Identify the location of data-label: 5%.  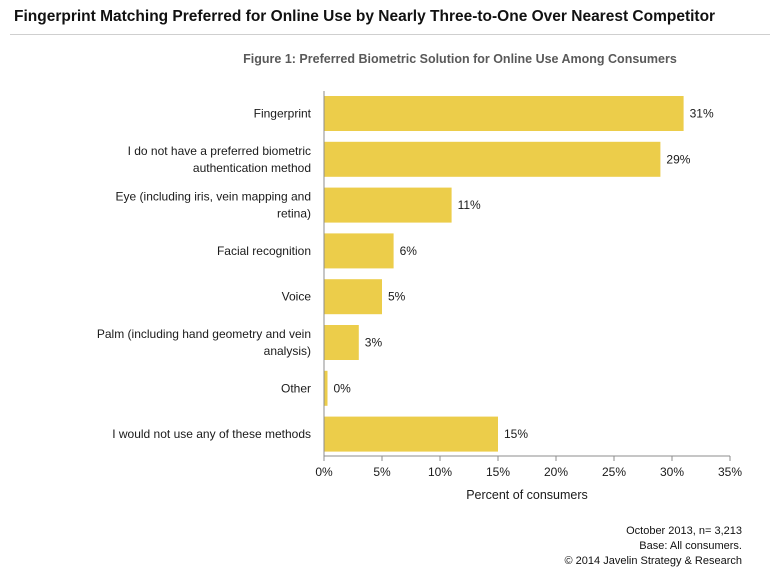
(397, 297).